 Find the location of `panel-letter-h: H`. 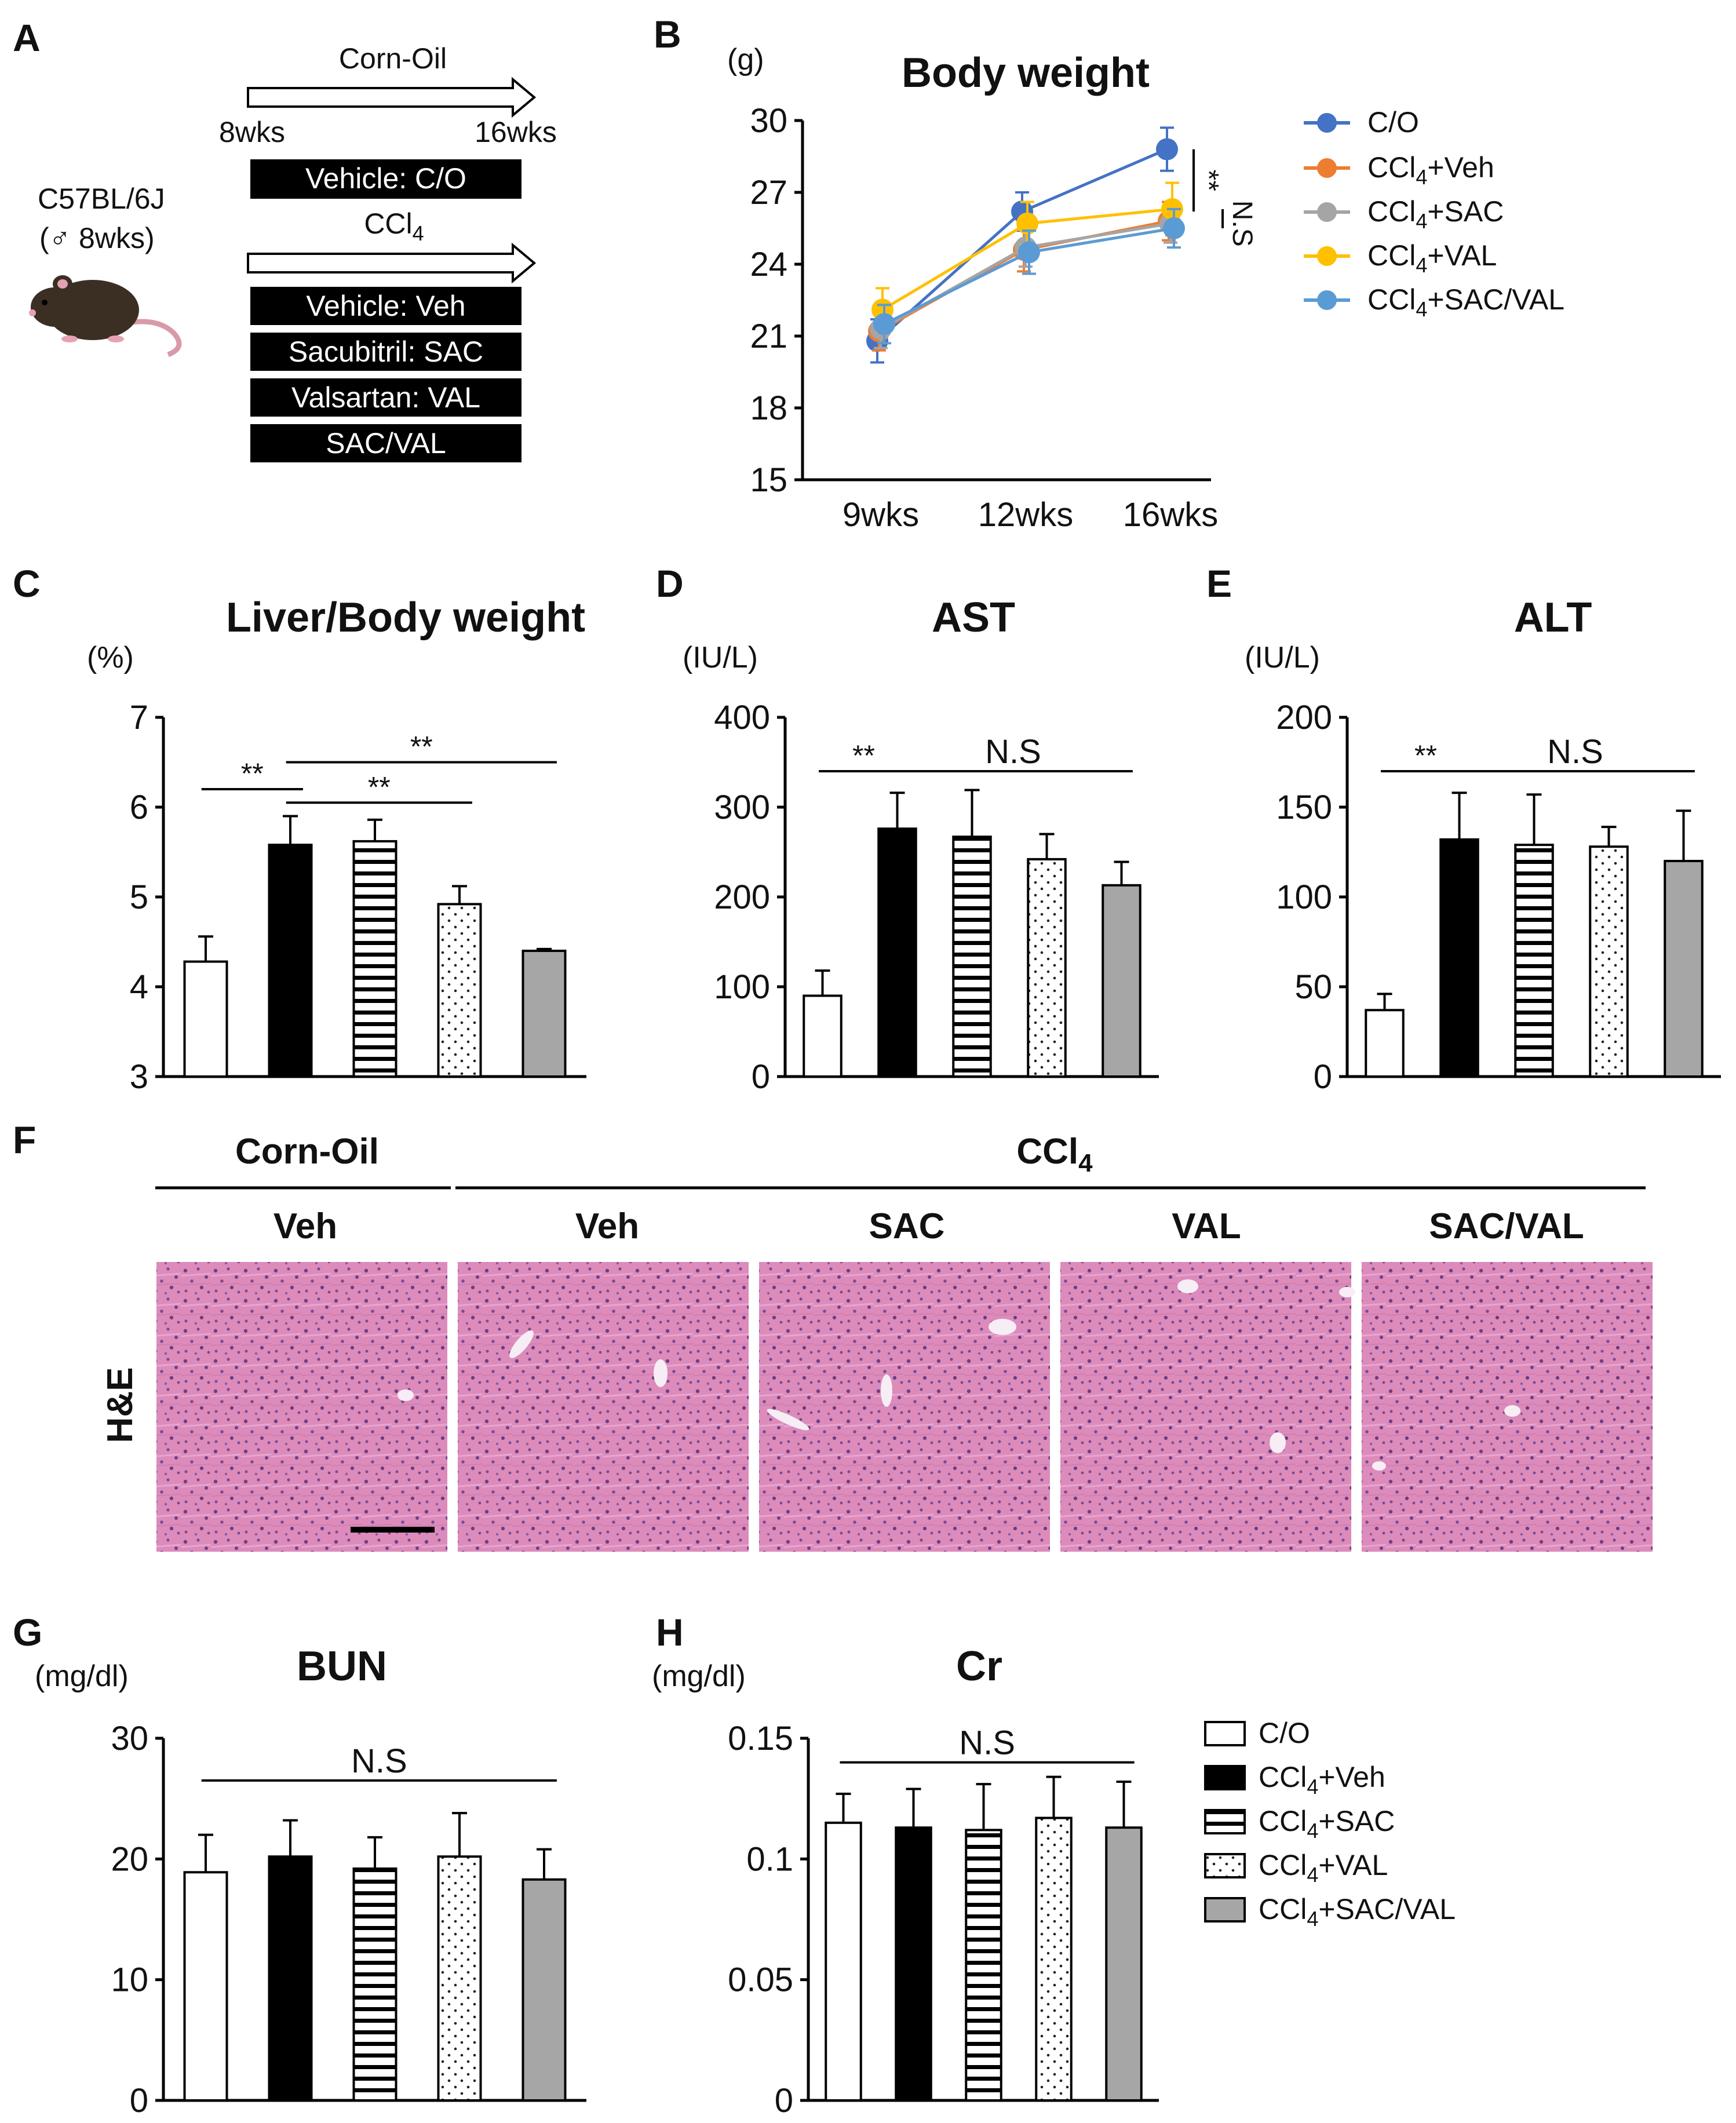

panel-letter-h: H is located at coordinates (670, 1633).